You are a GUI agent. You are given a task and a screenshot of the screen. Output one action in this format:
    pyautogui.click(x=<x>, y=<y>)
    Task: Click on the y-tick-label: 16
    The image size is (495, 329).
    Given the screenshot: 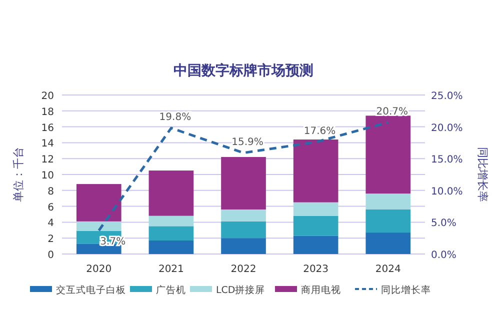 What is the action you would take?
    pyautogui.click(x=47, y=128)
    